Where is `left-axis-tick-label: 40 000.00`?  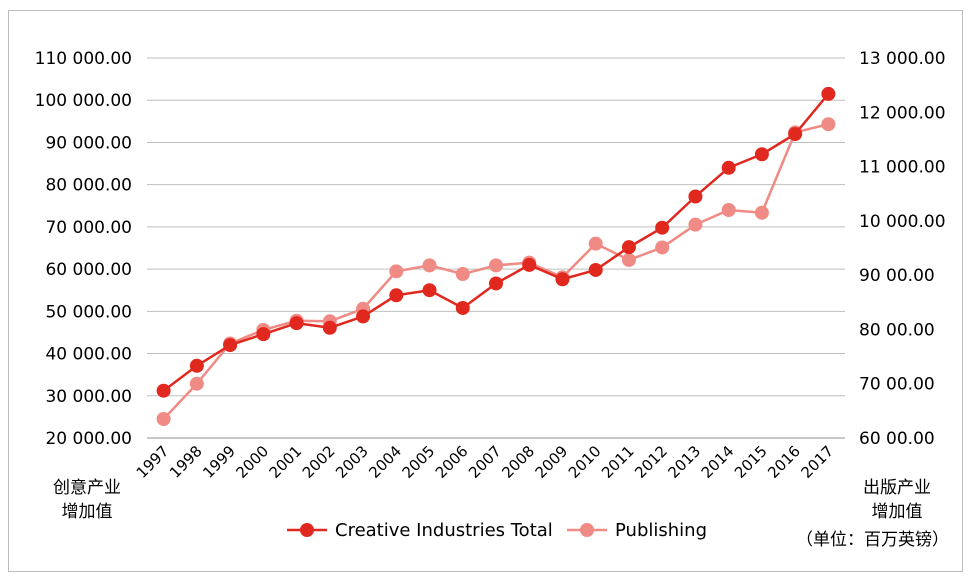
left-axis-tick-label: 40 000.00 is located at coordinates (88, 355).